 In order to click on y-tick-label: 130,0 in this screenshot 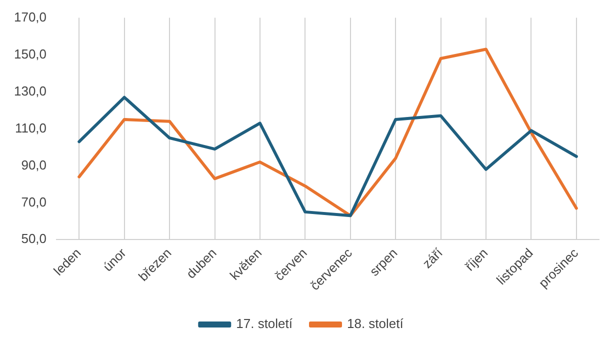, I will do `click(30, 90)`.